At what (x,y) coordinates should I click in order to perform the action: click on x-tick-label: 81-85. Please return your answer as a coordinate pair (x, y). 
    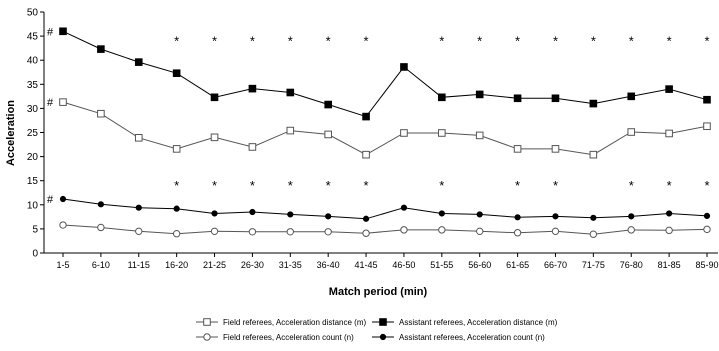
    Looking at the image, I should click on (669, 265).